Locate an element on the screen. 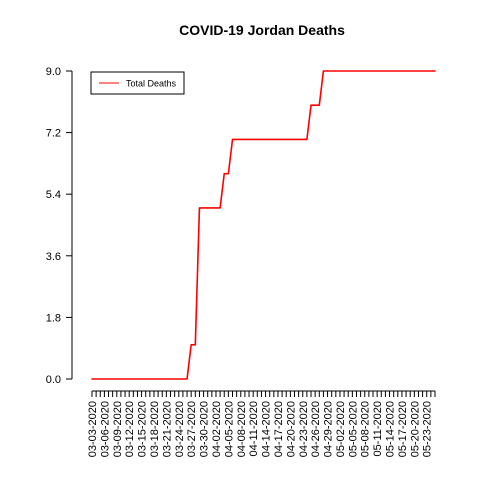 This screenshot has width=480, height=480. legend-label: Total Deaths is located at coordinates (151, 84).